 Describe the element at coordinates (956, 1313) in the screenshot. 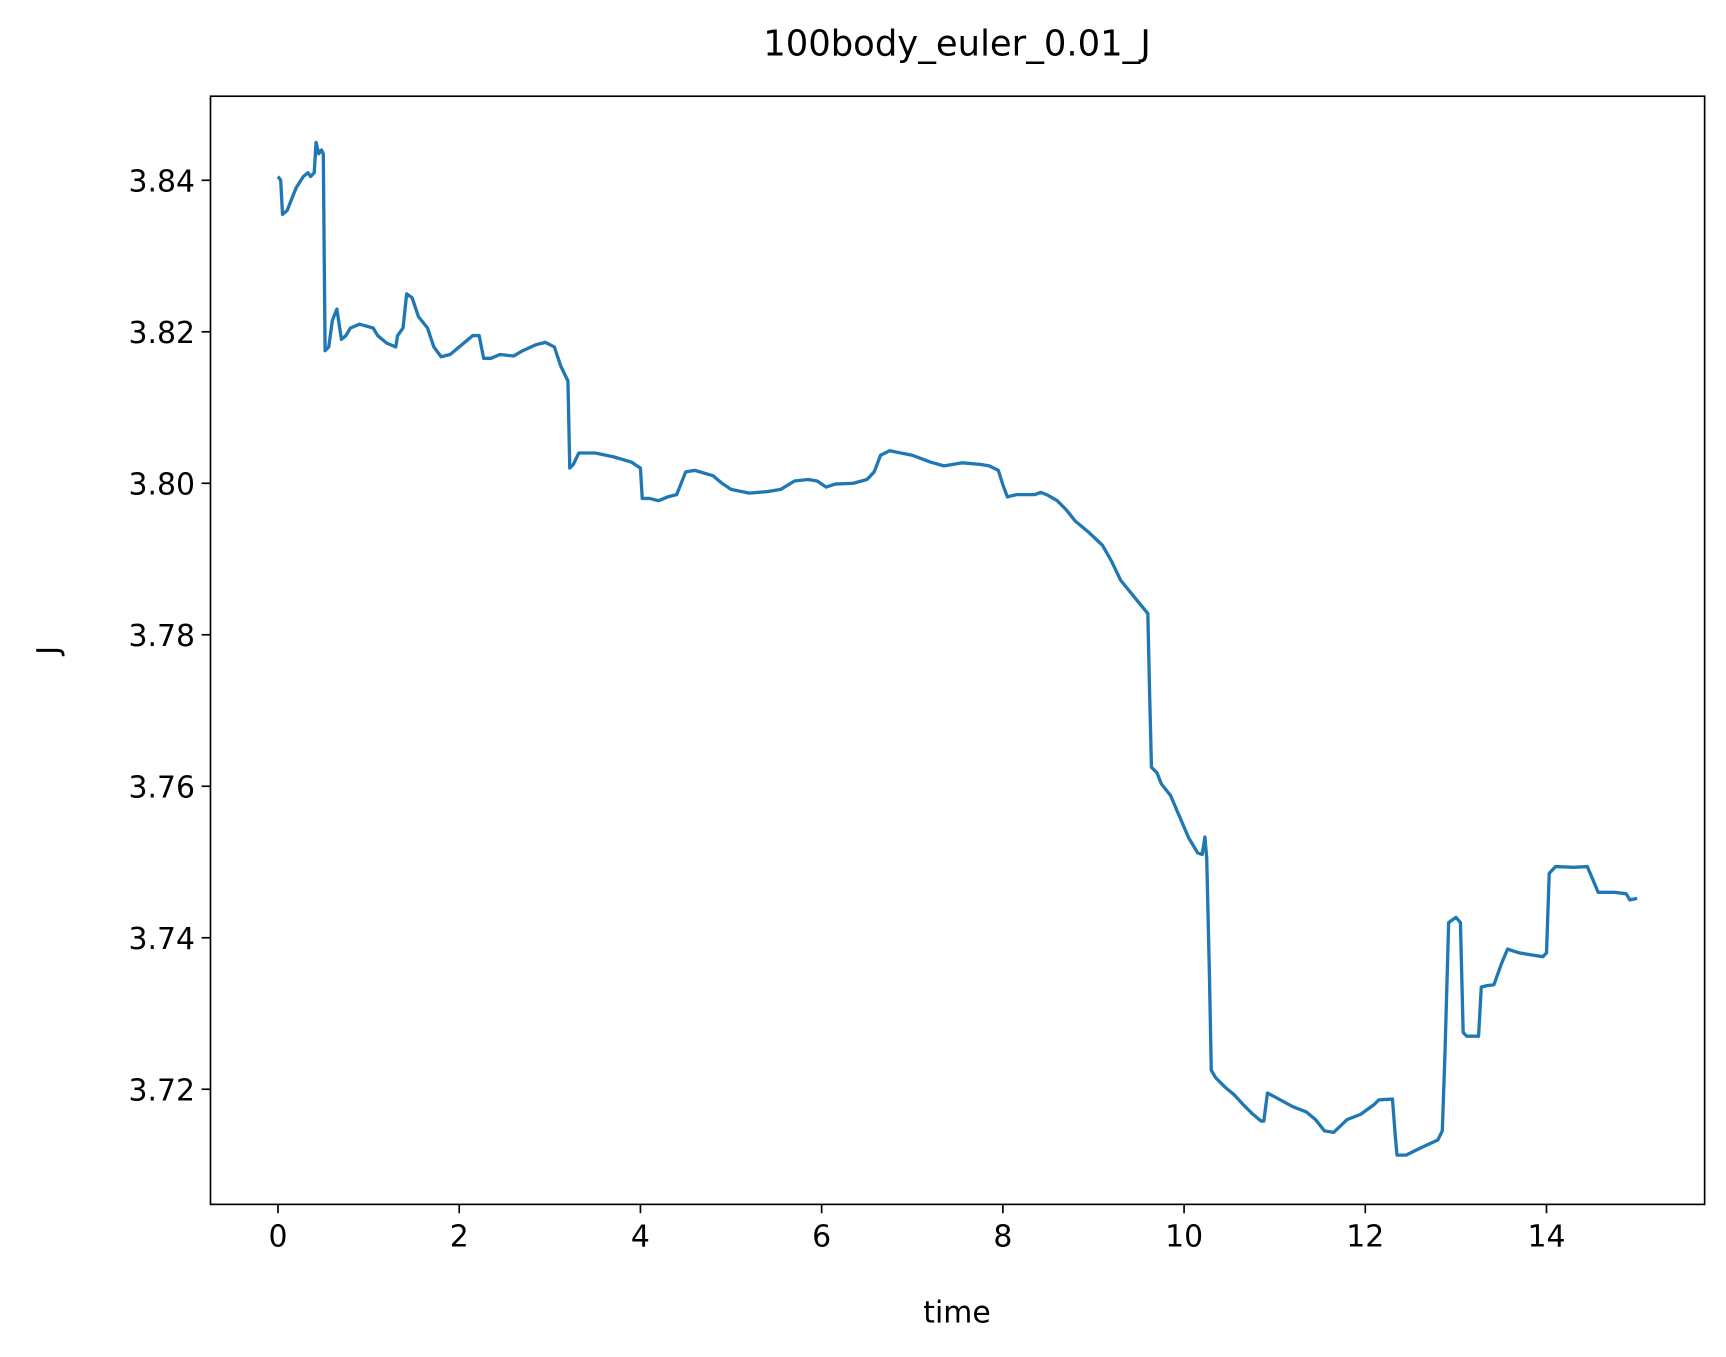

I see `x-axis-label: time` at that location.